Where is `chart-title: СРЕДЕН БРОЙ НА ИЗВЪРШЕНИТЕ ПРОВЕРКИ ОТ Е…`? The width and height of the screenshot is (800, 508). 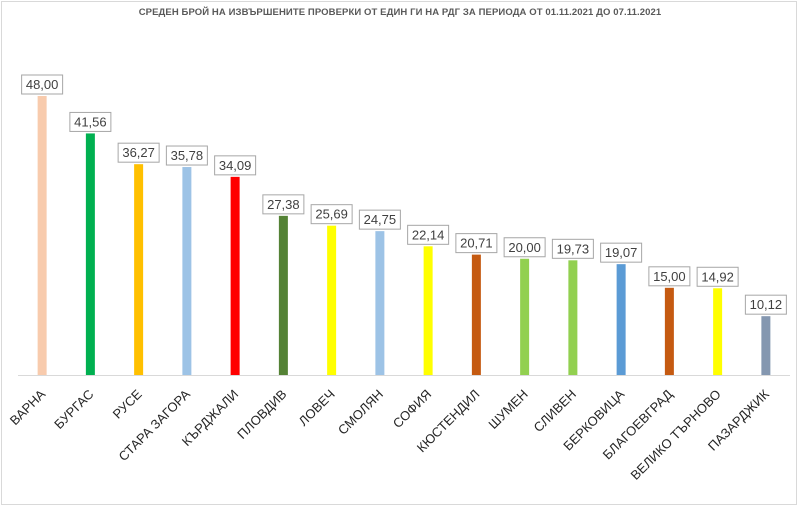 chart-title: СРЕДЕН БРОЙ НА ИЗВЪРШЕНИТЕ ПРОВЕРКИ ОТ Е… is located at coordinates (400, 12).